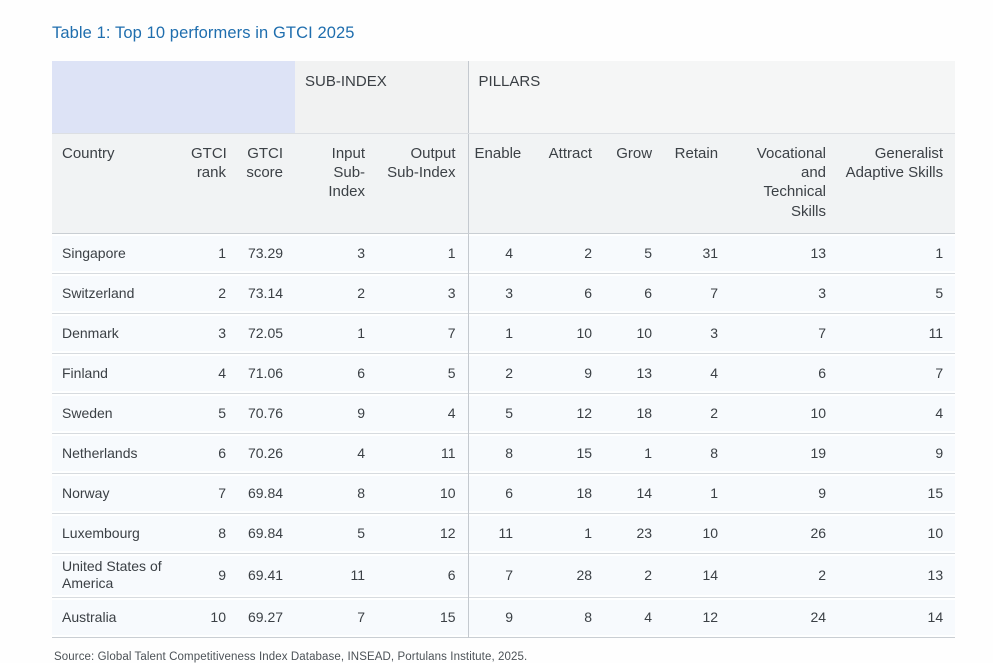  I want to click on column-header-country: Country, so click(118, 183).